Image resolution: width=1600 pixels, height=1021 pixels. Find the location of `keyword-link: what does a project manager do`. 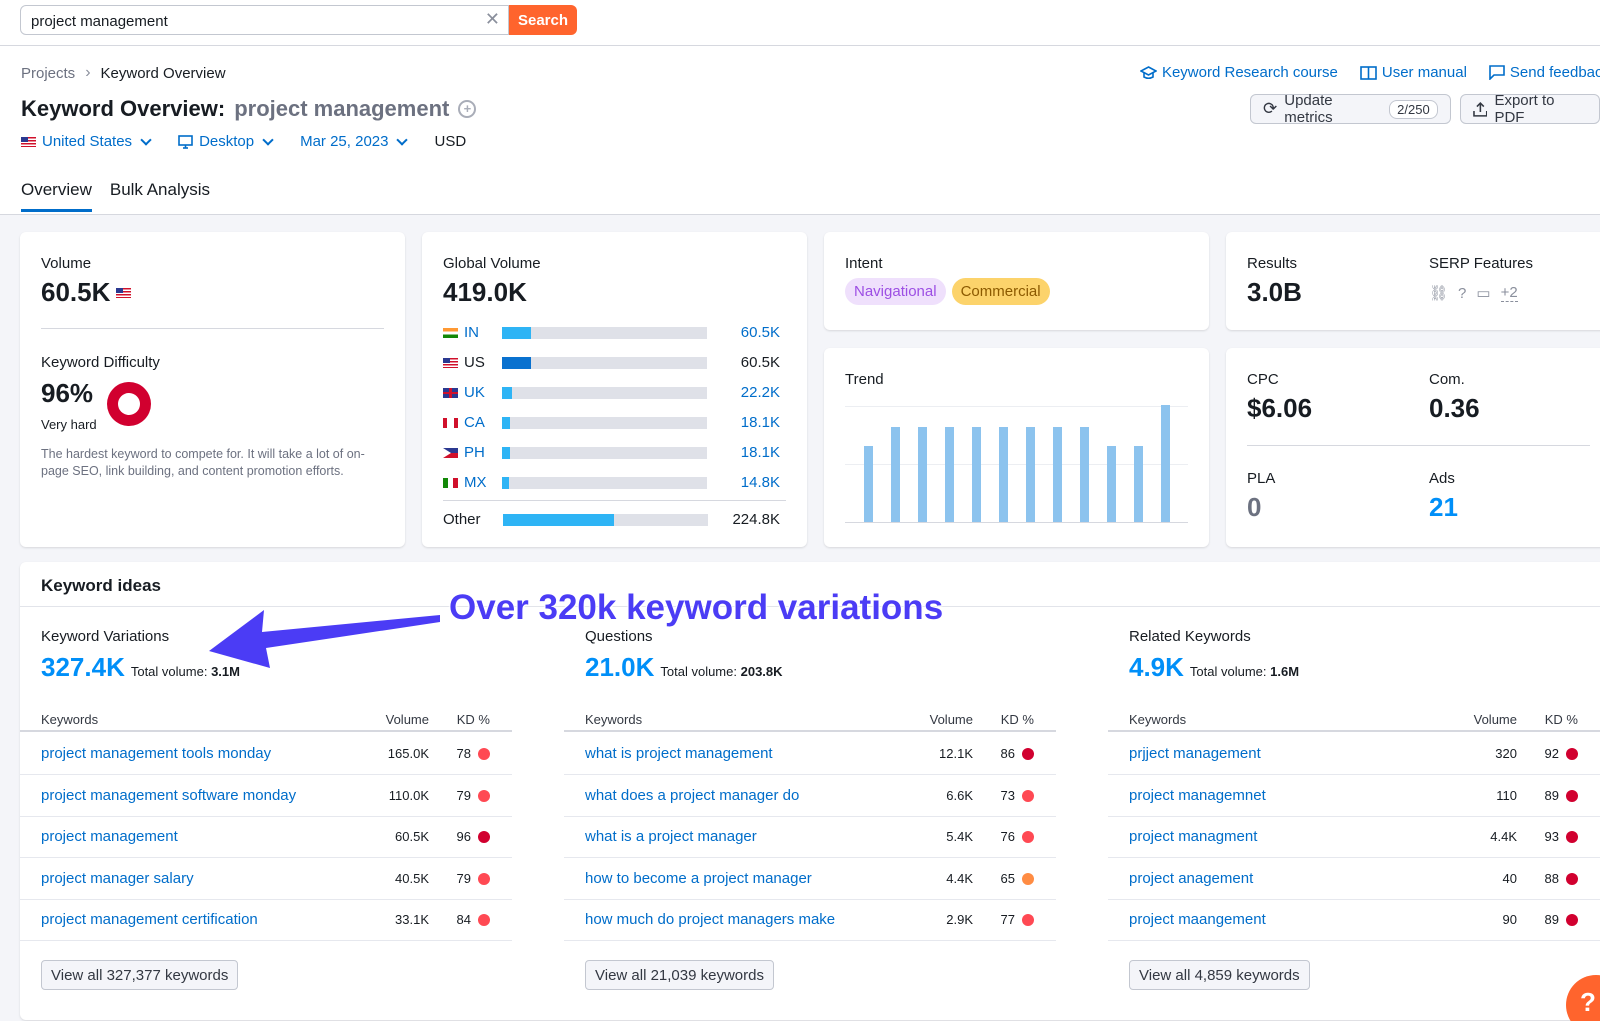

keyword-link: what does a project manager do is located at coordinates (692, 795).